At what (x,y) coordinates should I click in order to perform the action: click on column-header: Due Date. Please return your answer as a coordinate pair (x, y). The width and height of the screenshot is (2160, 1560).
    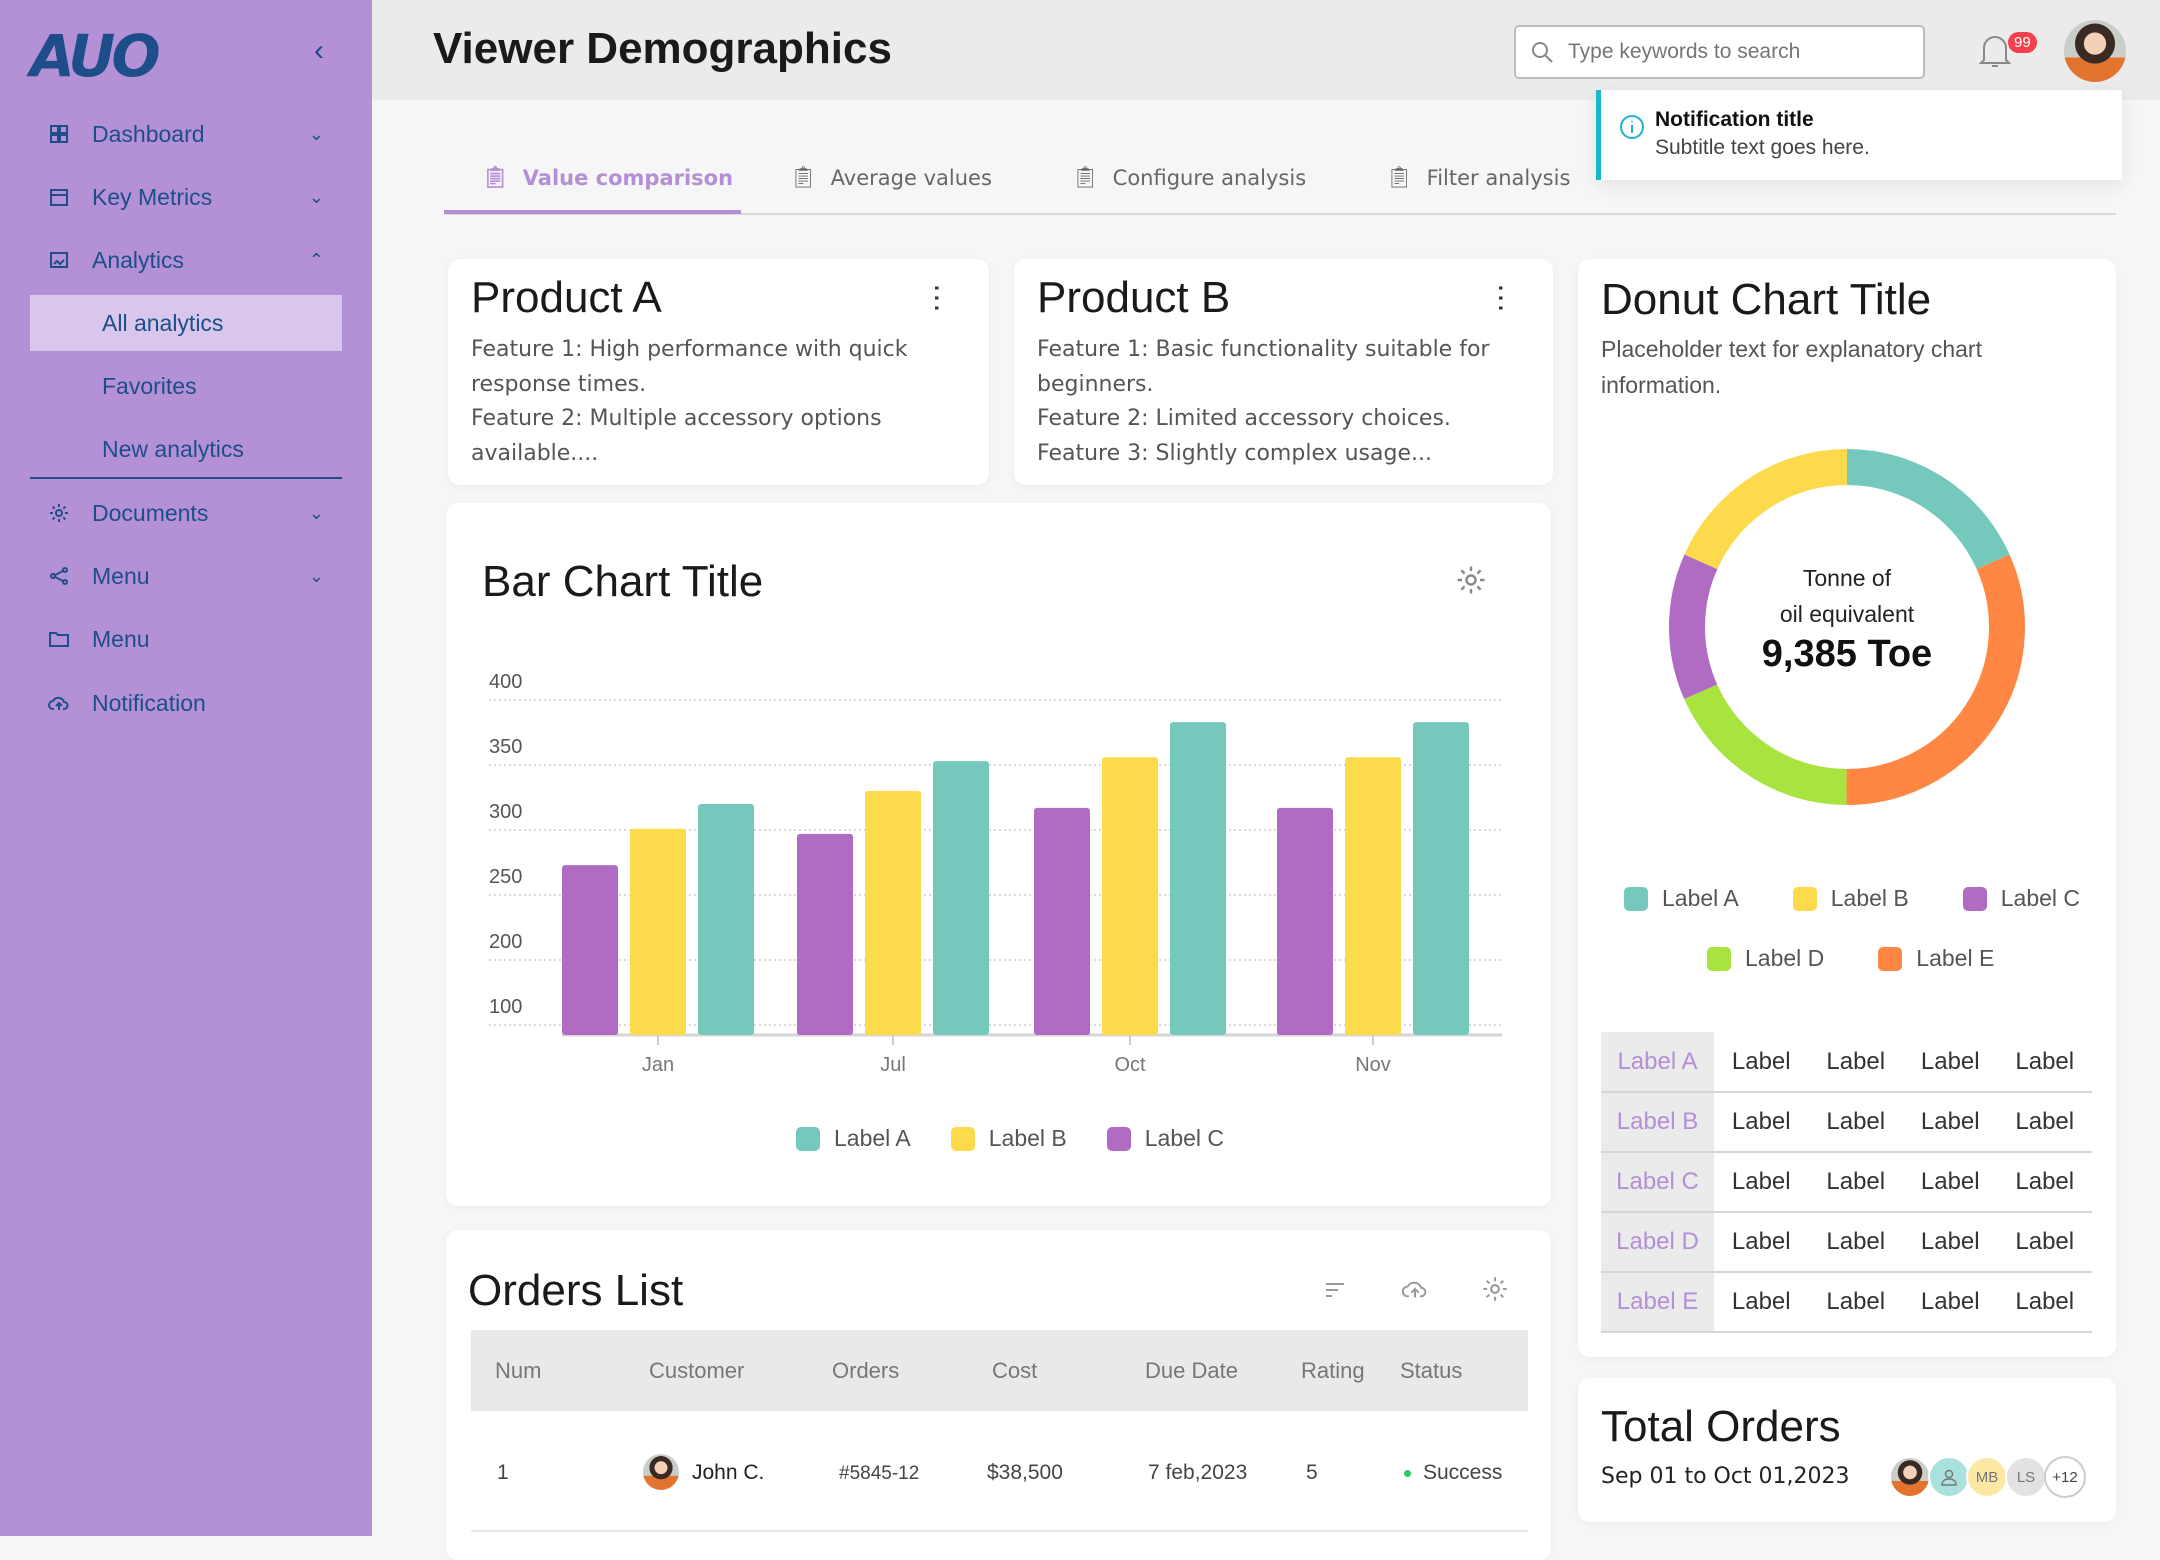
    Looking at the image, I should click on (1191, 1370).